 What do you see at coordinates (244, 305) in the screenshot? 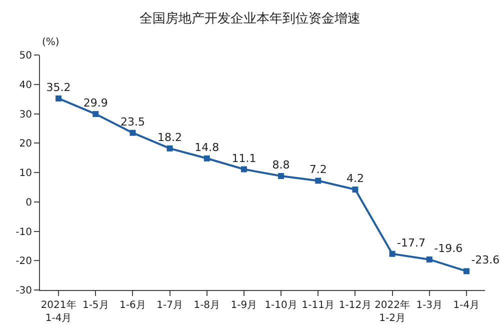
I see `x-tick-label: 1-9月` at bounding box center [244, 305].